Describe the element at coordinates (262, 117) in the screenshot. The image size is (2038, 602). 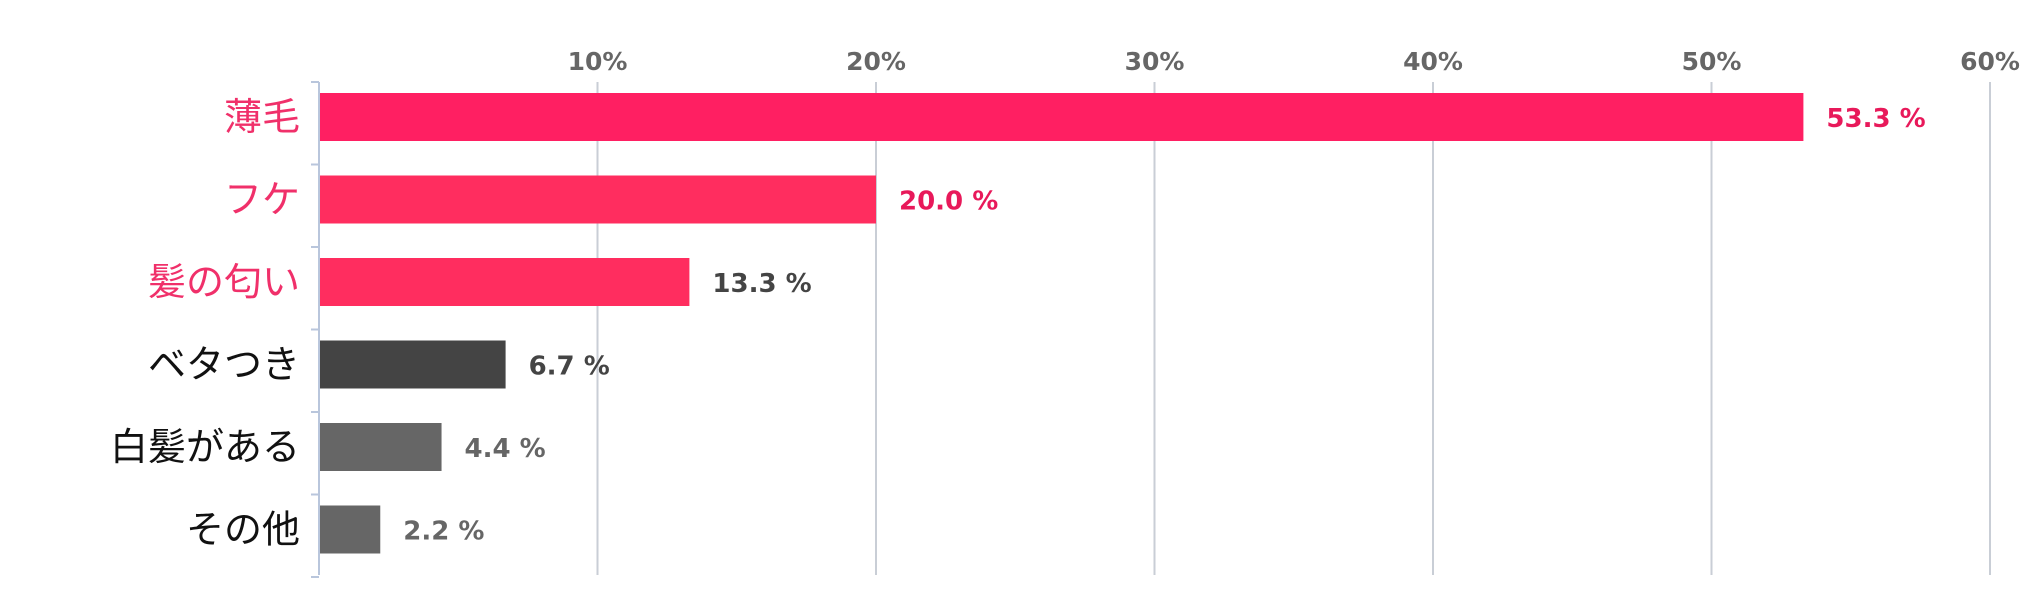
I see `category-label: 薄毛` at that location.